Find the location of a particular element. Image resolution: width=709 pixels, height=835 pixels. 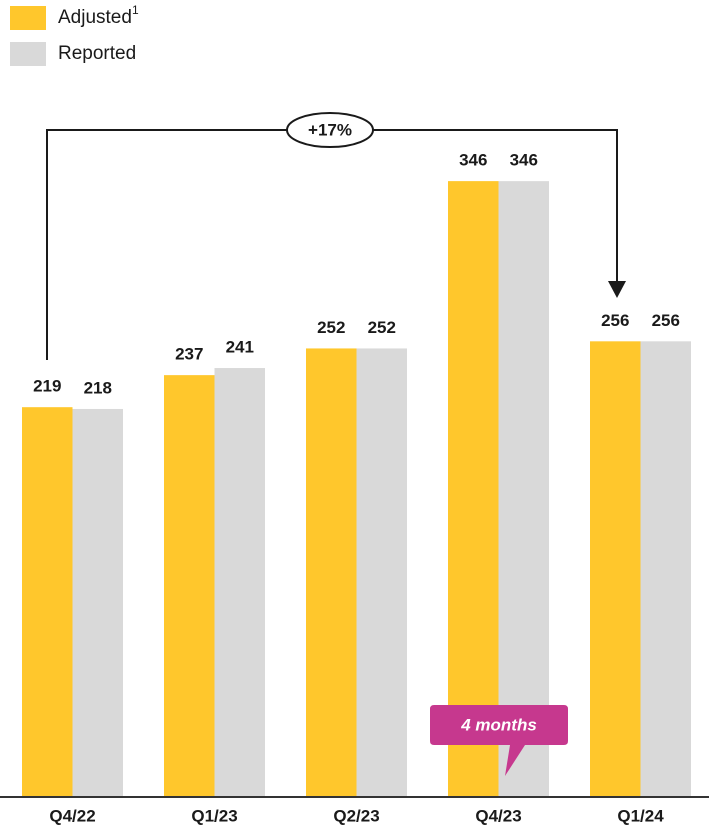

callout-label: 4 months is located at coordinates (498, 724).